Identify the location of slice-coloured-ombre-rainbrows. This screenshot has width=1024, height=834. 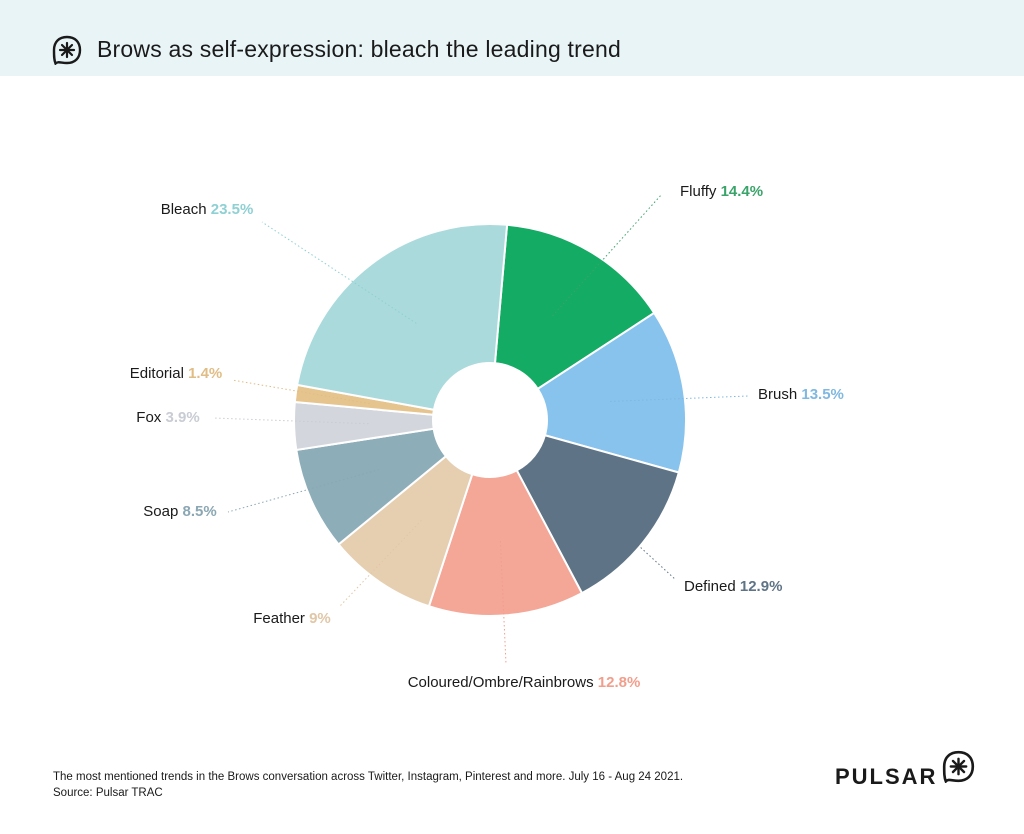
(505, 542).